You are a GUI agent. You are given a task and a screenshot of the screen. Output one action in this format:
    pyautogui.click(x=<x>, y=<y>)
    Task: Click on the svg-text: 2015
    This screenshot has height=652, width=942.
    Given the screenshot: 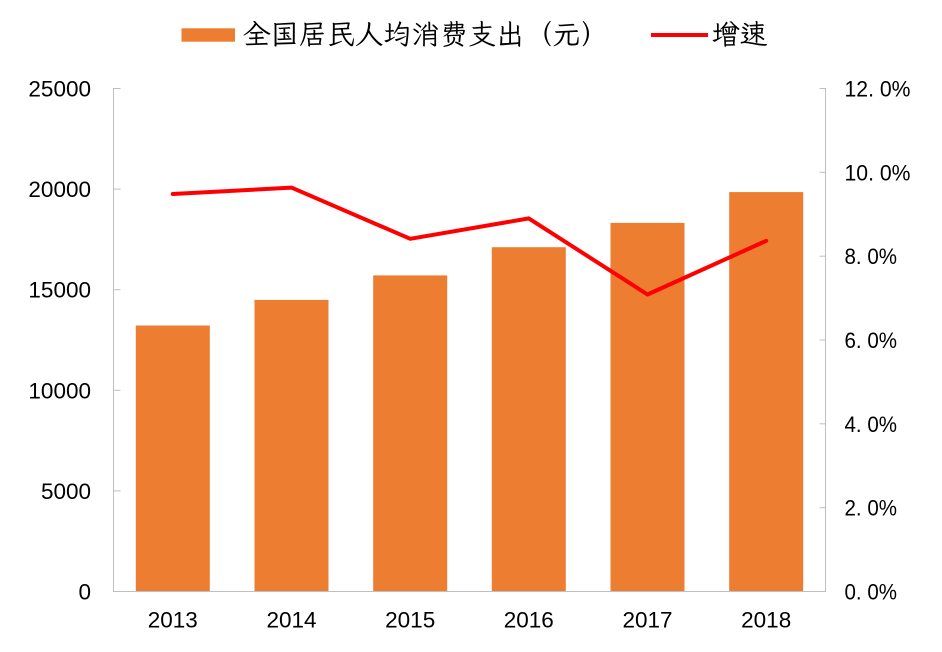 What is the action you would take?
    pyautogui.click(x=410, y=620)
    